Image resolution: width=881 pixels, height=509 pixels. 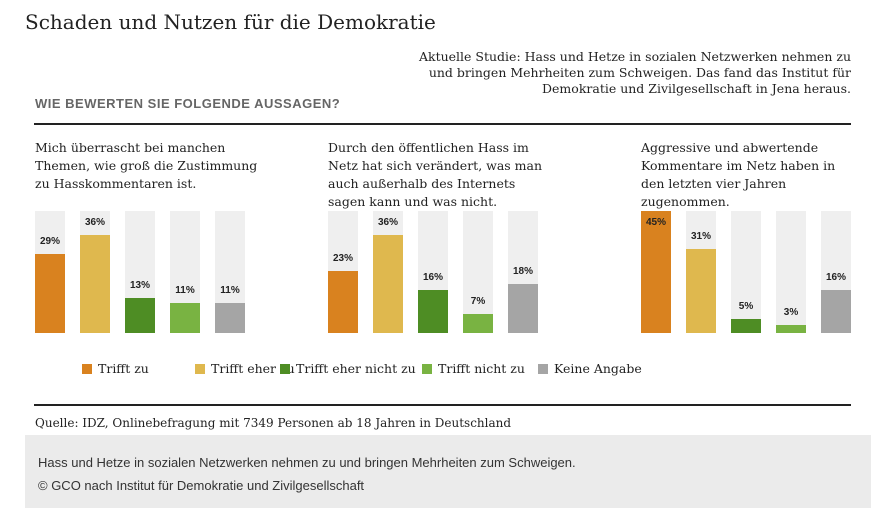 I want to click on question-heading: WIE BEWERTEN SIE FOLGENDE AUSSAGEN?, so click(x=188, y=103).